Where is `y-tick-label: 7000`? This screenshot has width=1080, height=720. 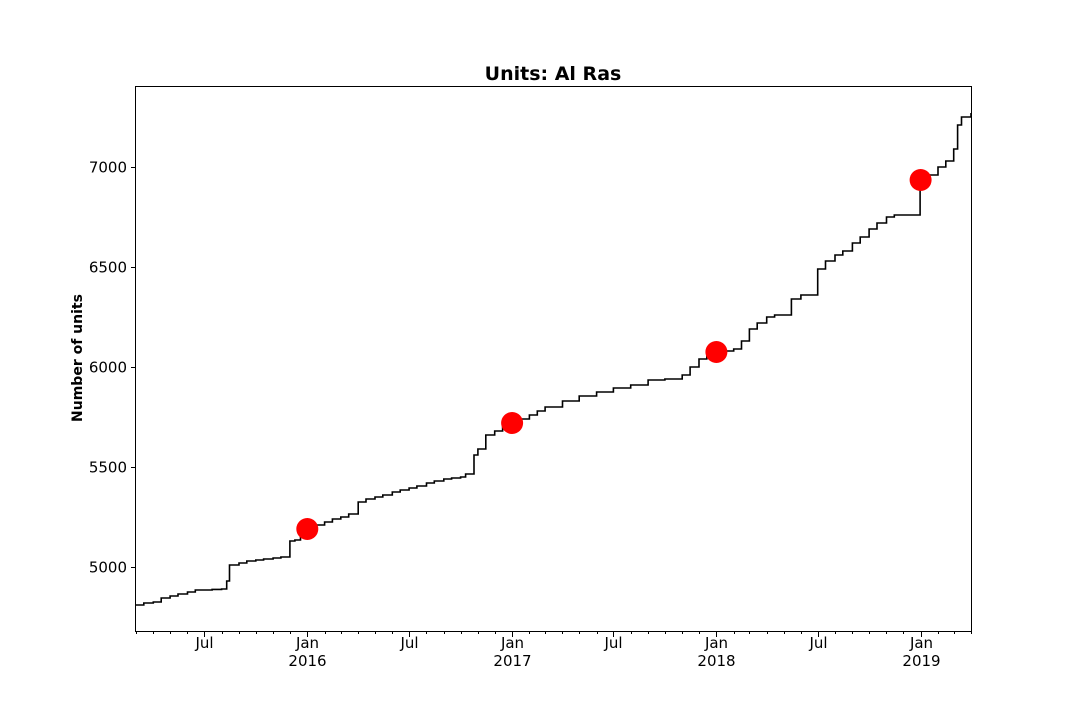 y-tick-label: 7000 is located at coordinates (108, 168).